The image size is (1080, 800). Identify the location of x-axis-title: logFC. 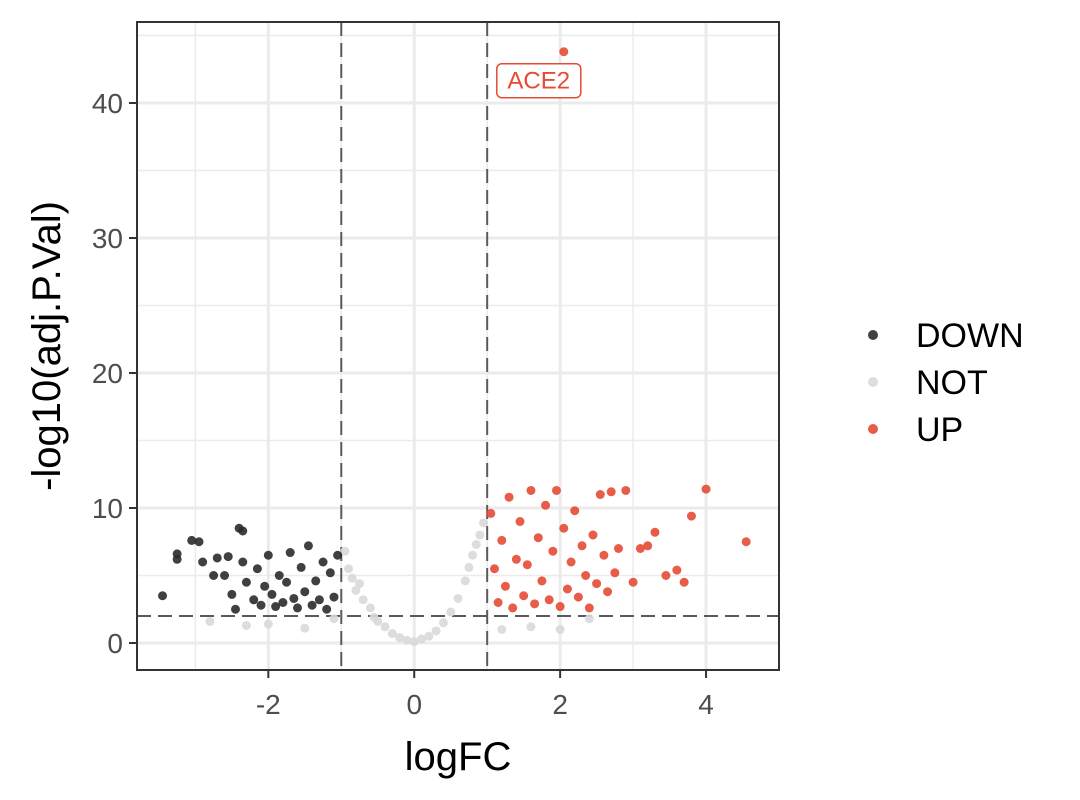
(458, 757).